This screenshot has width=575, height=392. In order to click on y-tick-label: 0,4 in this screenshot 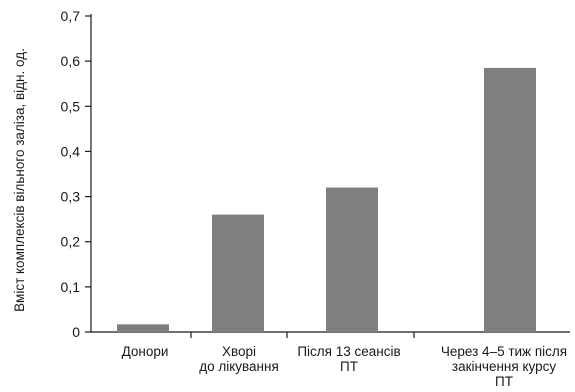, I will do `click(71, 151)`.